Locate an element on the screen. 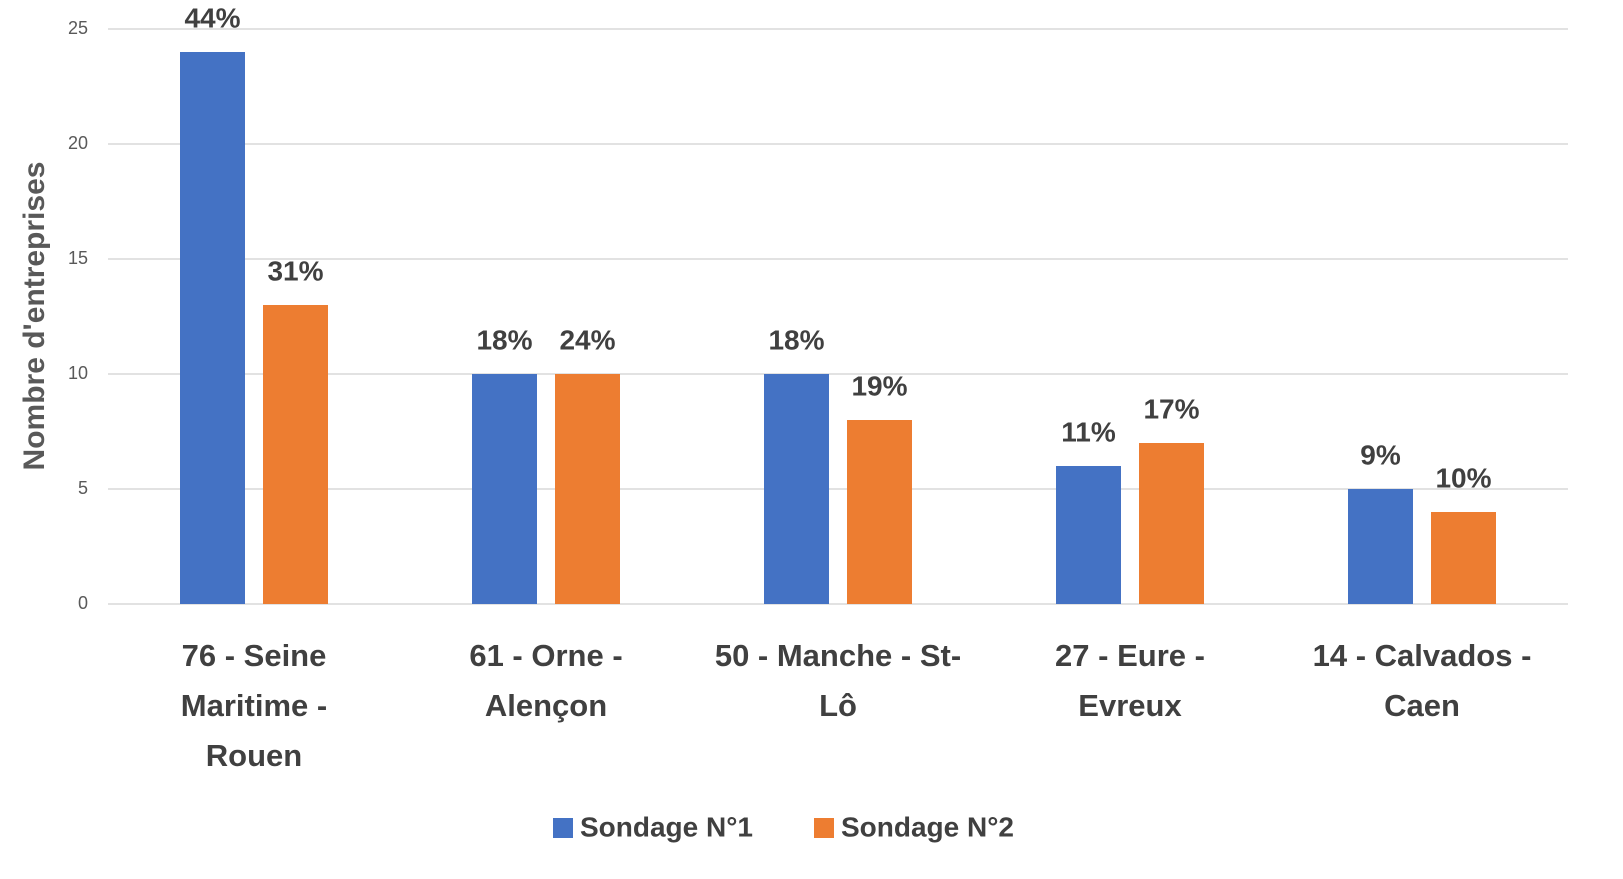  data-label: 17% is located at coordinates (1171, 408).